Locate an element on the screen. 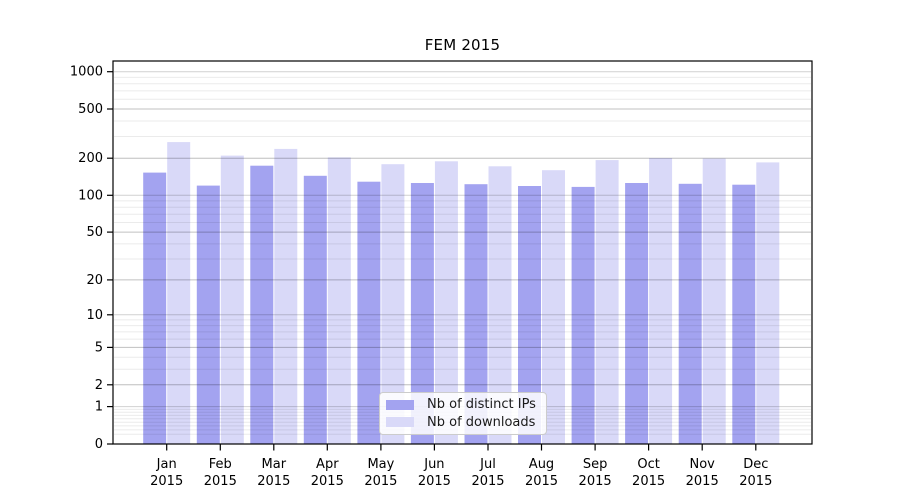 The width and height of the screenshot is (900, 500). y-tick-label-10: 10 is located at coordinates (94, 315).